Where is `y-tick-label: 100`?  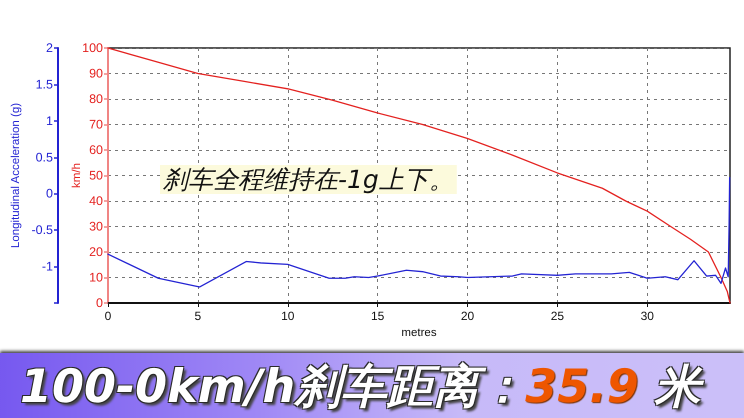 y-tick-label: 100 is located at coordinates (93, 48).